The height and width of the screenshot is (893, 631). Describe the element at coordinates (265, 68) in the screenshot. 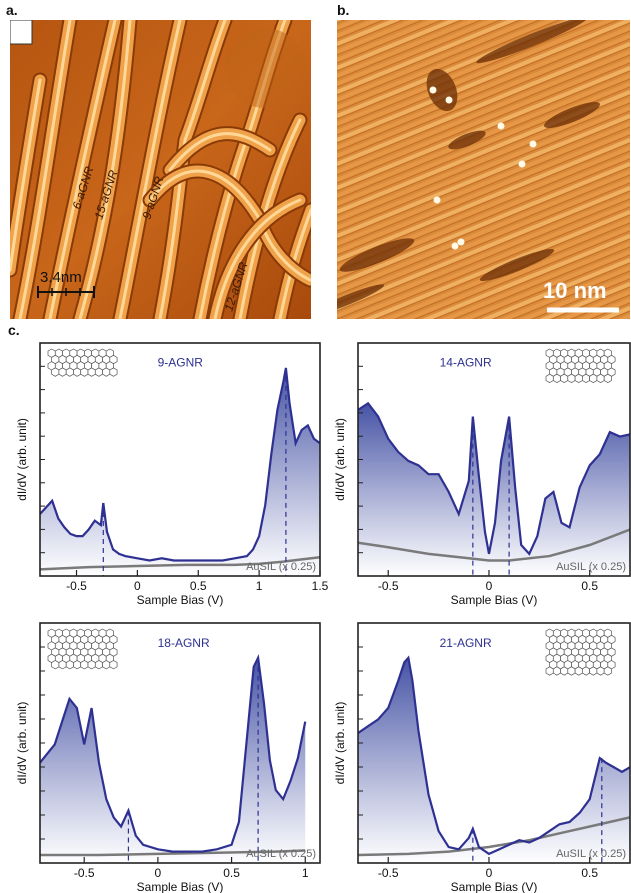

I see `terrace` at that location.